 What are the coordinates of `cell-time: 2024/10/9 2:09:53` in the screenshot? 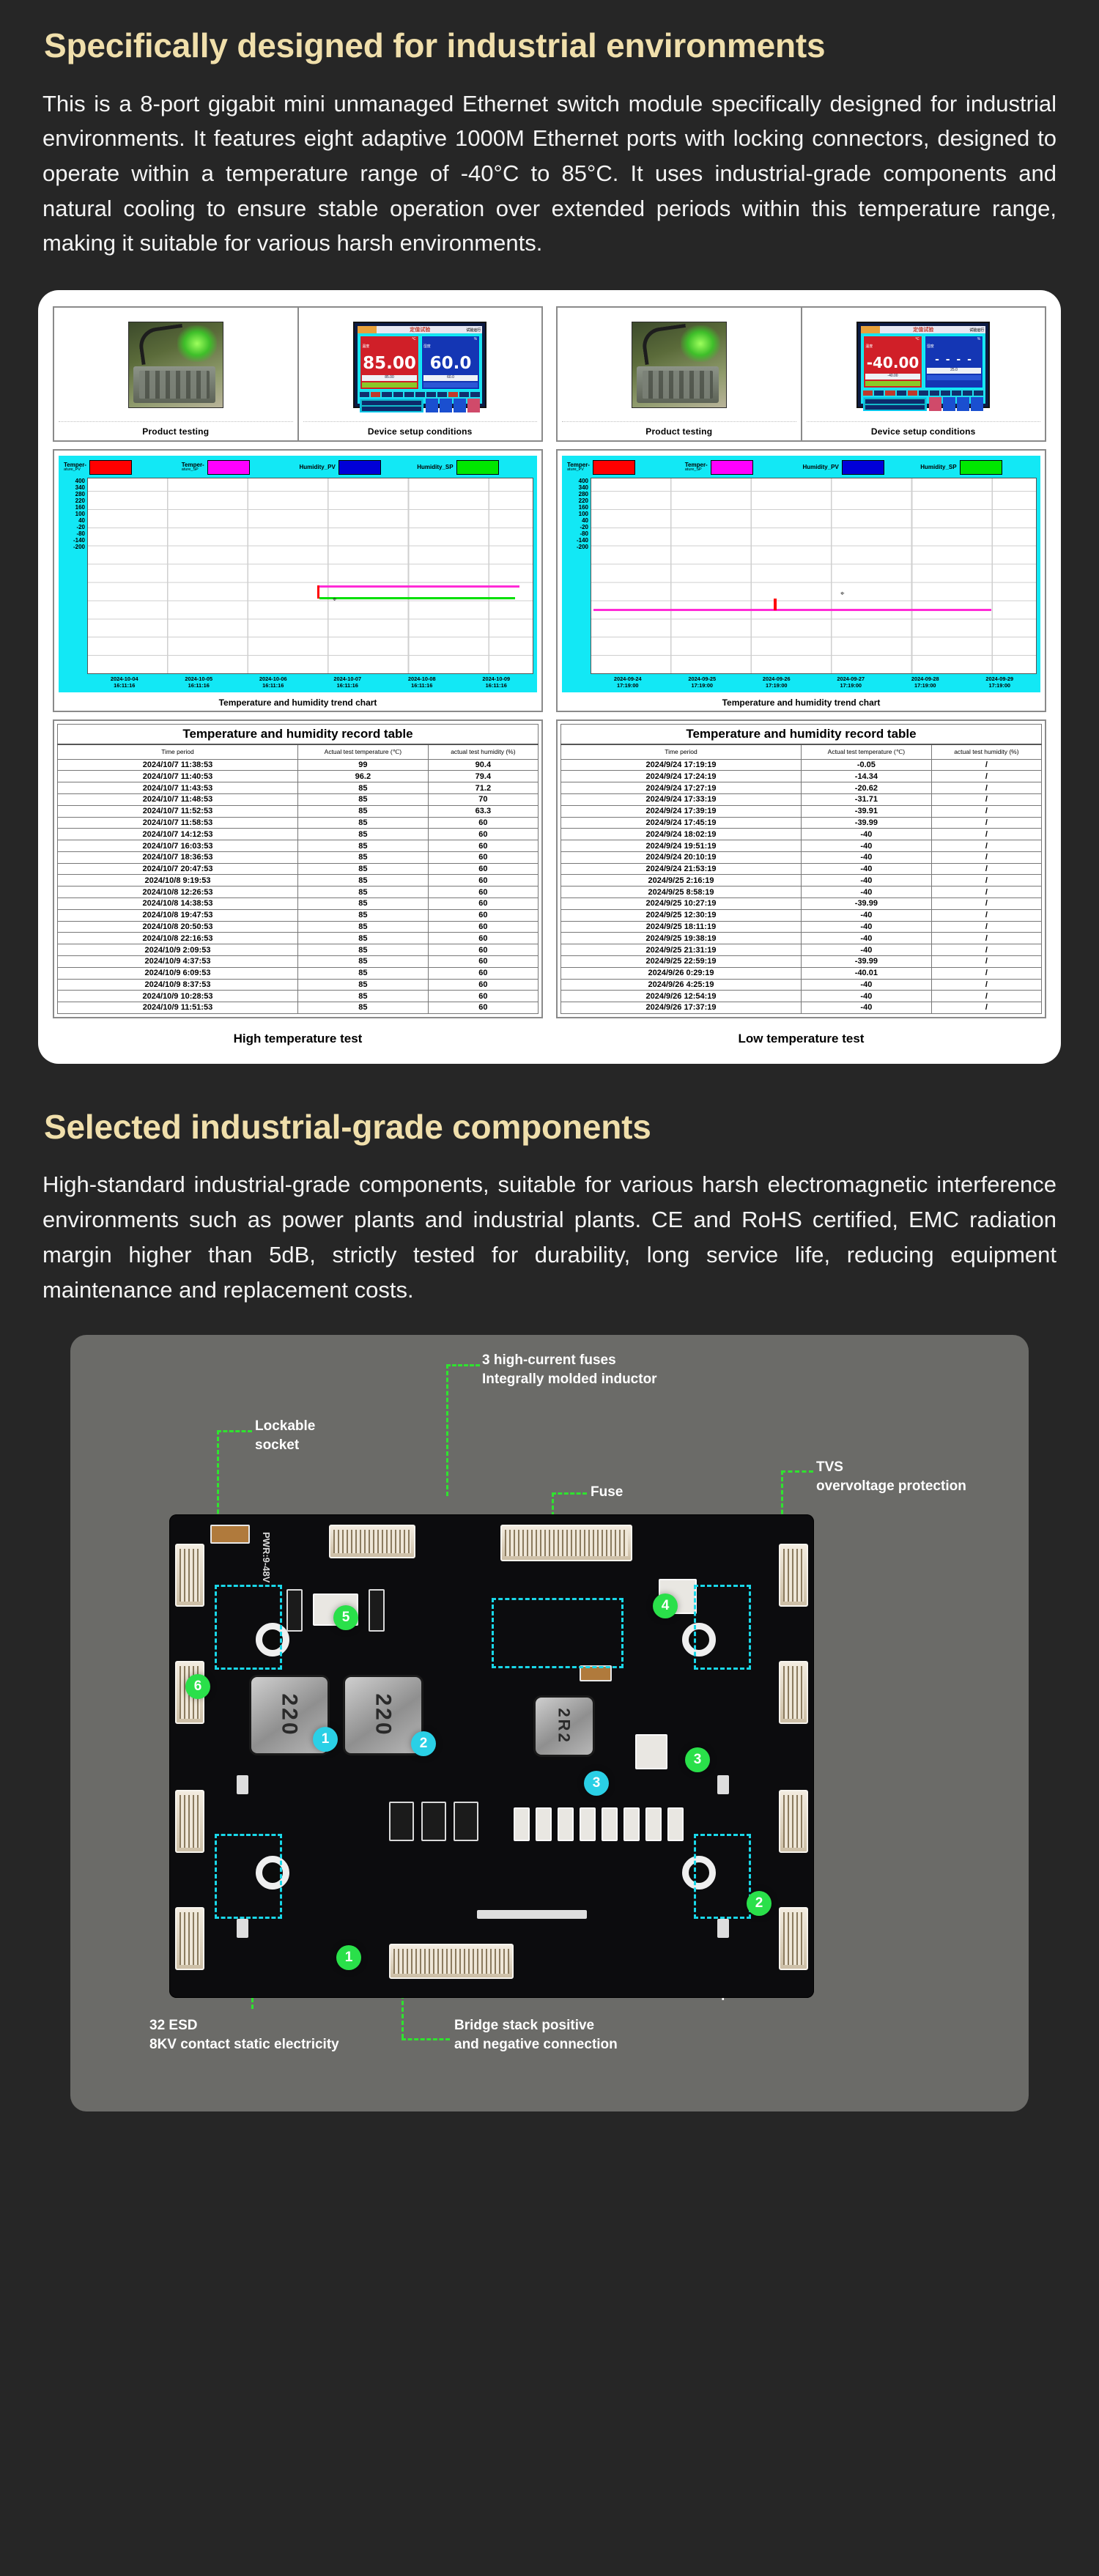 It's located at (178, 950).